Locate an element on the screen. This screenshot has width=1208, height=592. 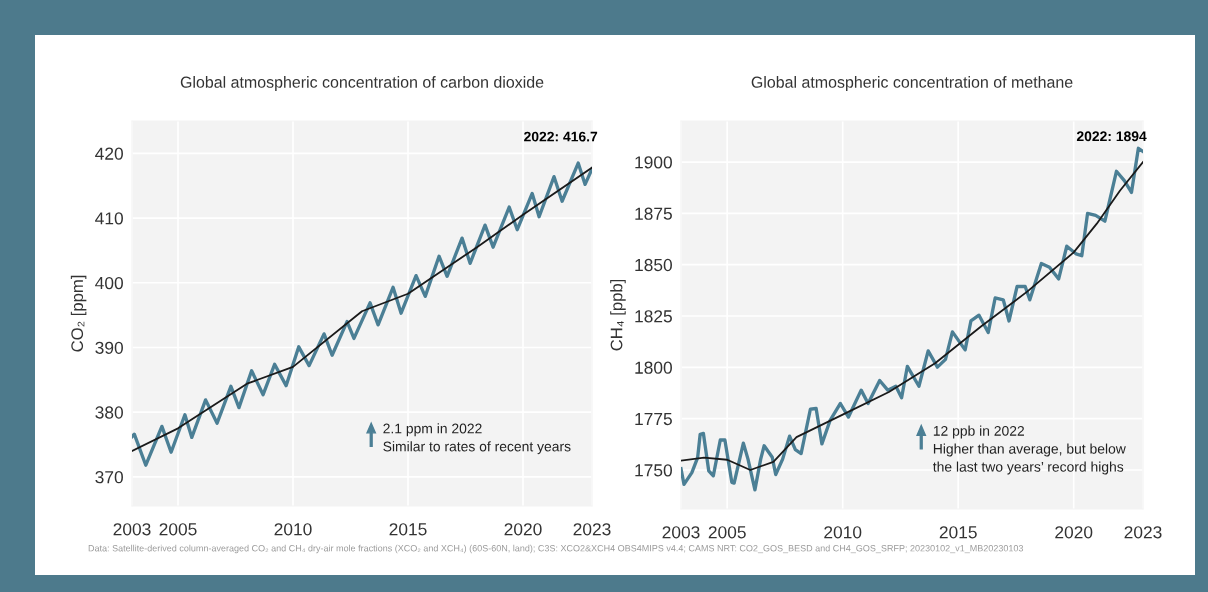
annotation: 12 ppb in 2022 Higher than average, but below the last two years’ record highs is located at coordinates (1029, 450).